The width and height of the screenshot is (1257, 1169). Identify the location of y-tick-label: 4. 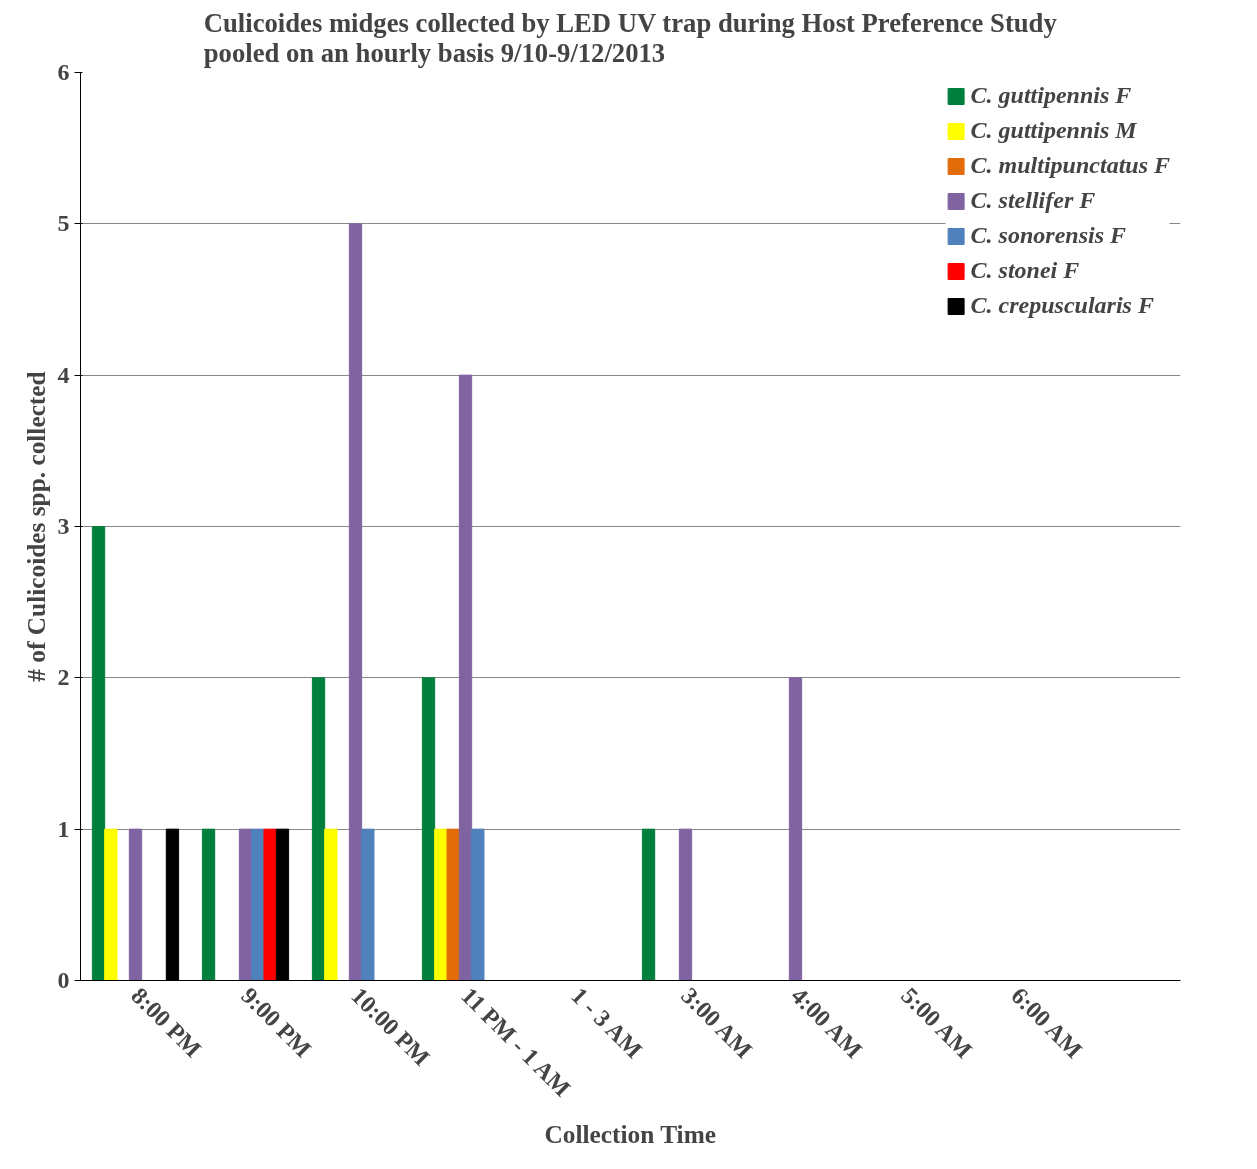
(63, 374).